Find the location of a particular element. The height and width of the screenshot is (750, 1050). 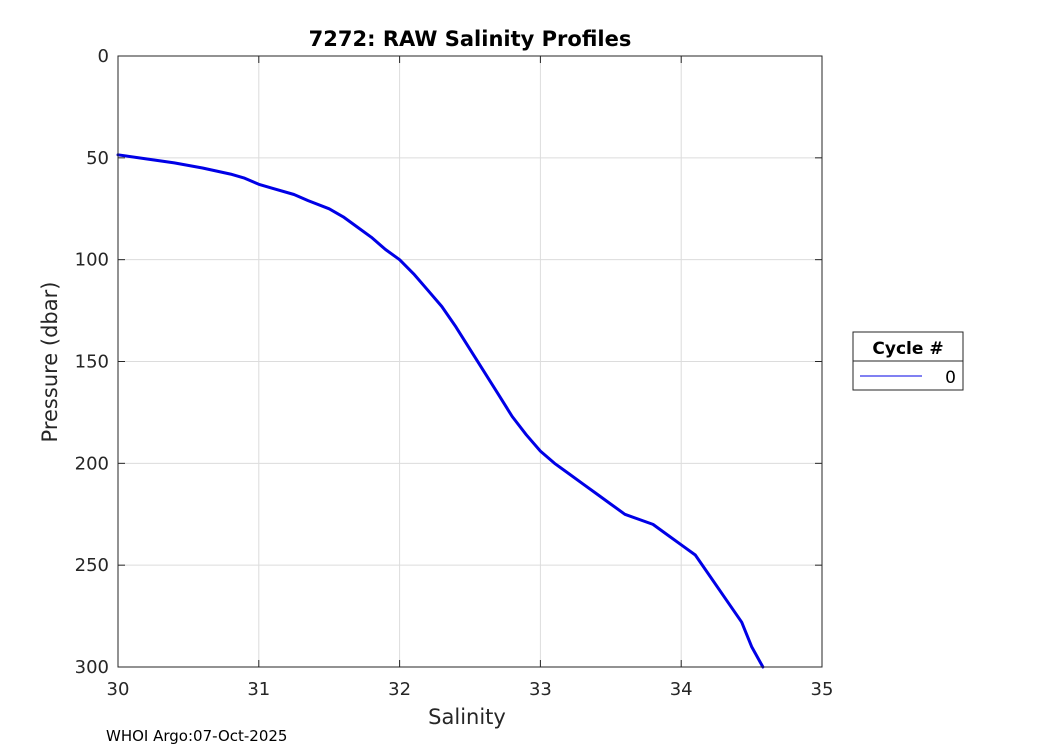

y-tick-label: 250 is located at coordinates (92, 565).